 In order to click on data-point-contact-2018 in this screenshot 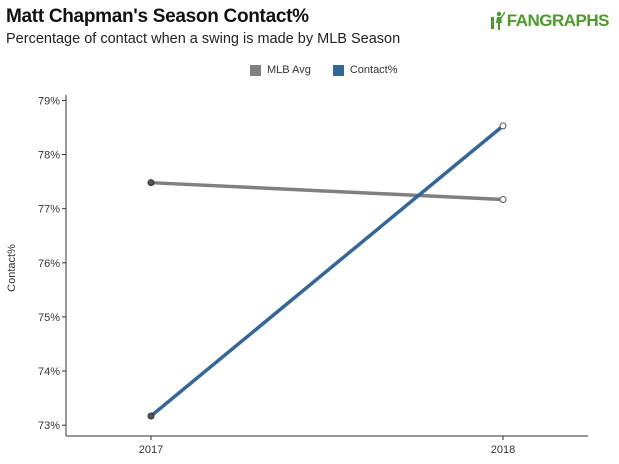, I will do `click(503, 126)`.